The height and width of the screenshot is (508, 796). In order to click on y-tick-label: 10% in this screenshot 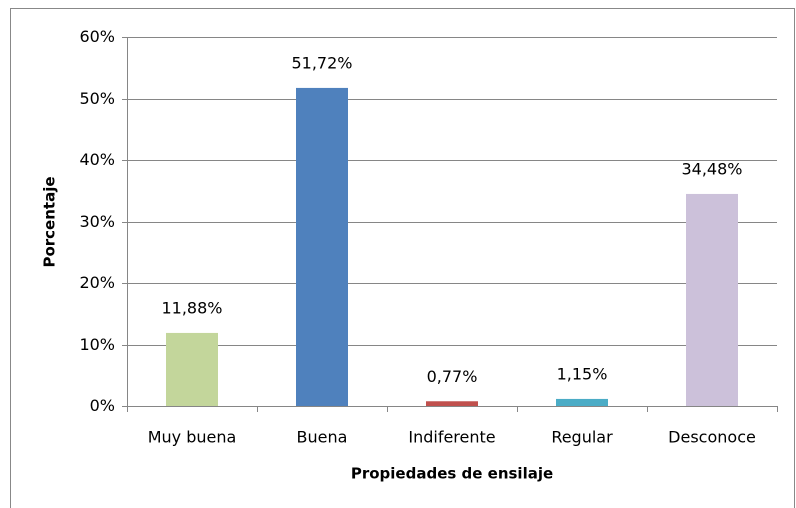, I will do `click(97, 344)`.